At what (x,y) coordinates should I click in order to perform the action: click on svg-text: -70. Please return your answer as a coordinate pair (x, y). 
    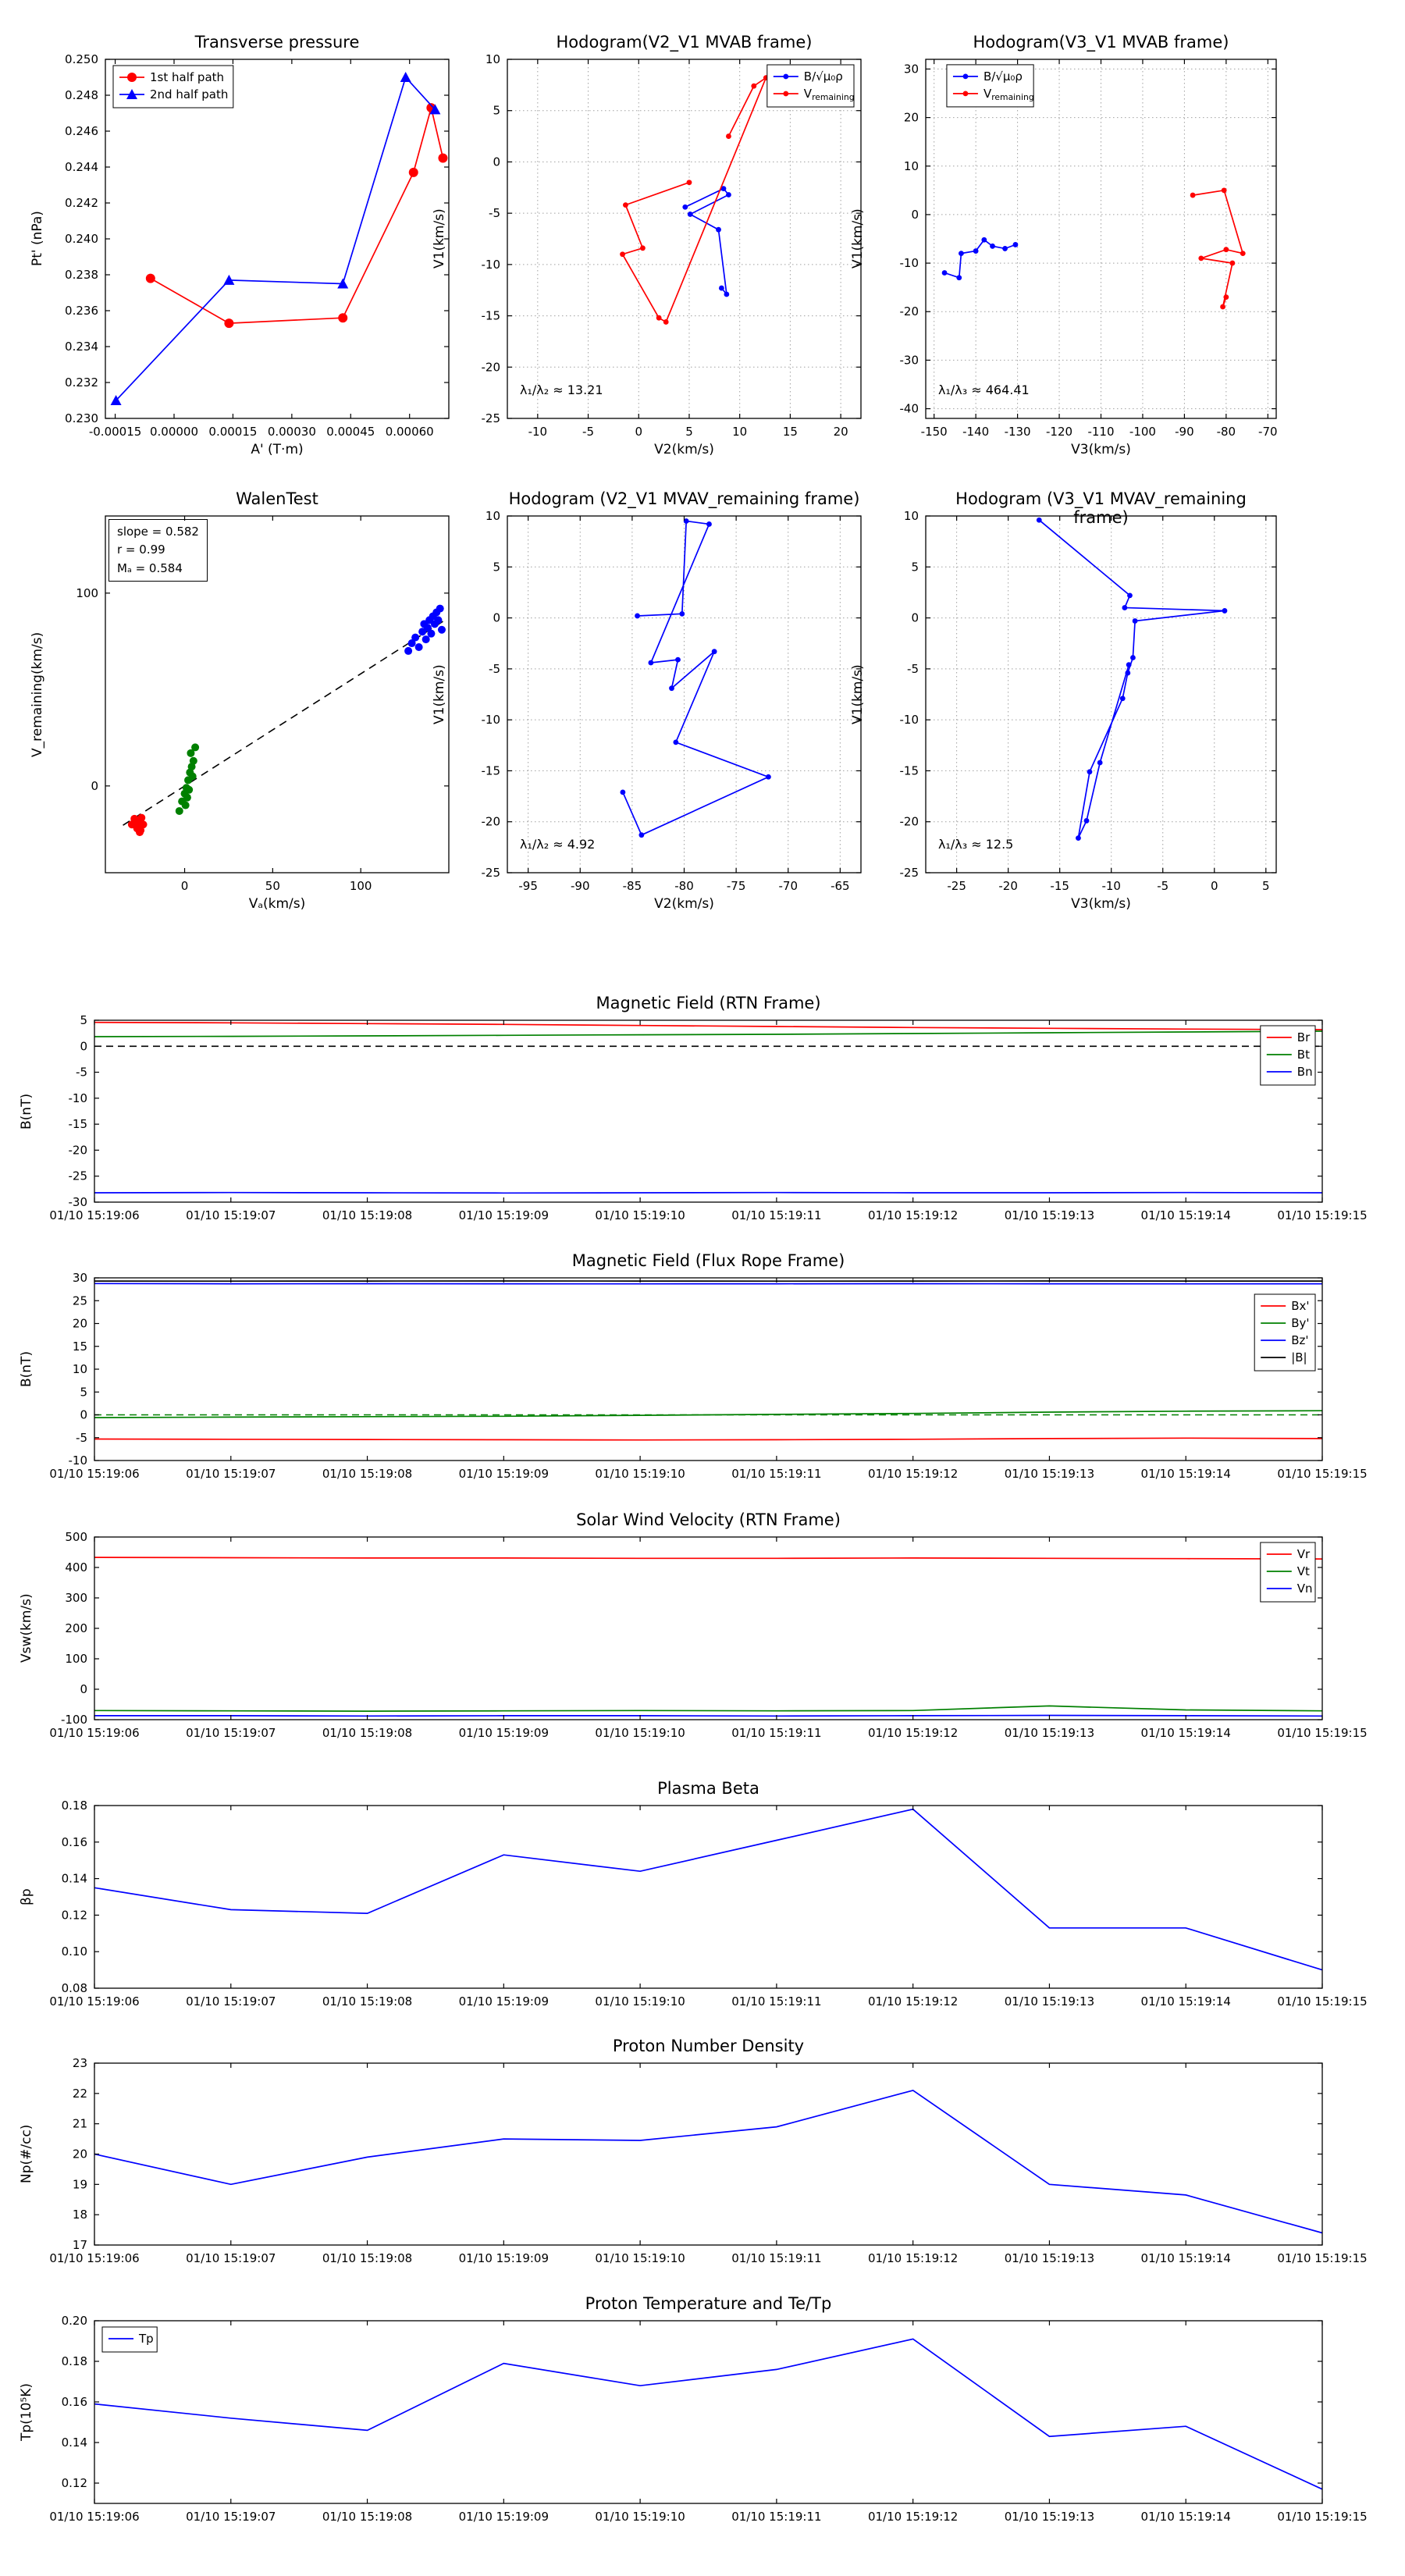
    Looking at the image, I should click on (1268, 432).